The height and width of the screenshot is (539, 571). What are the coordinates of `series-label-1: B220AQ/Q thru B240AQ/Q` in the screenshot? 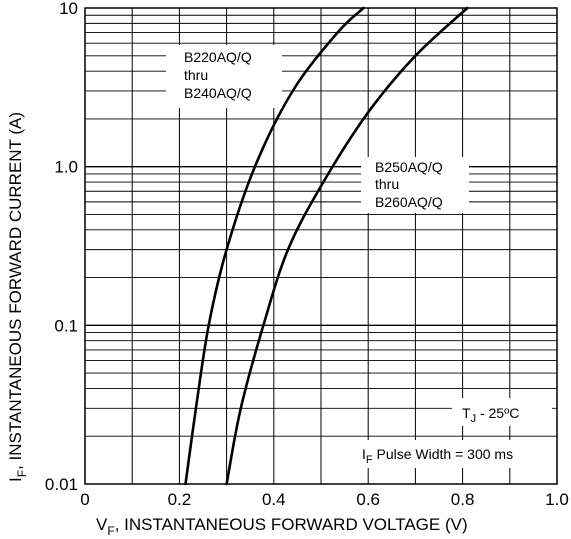 It's located at (224, 76).